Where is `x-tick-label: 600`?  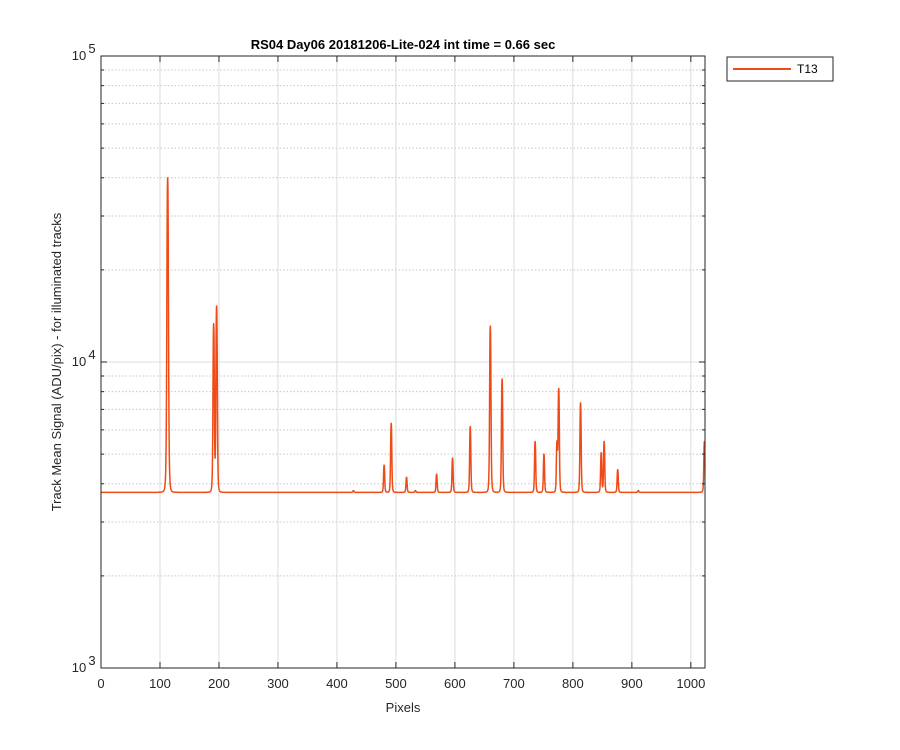 x-tick-label: 600 is located at coordinates (455, 683).